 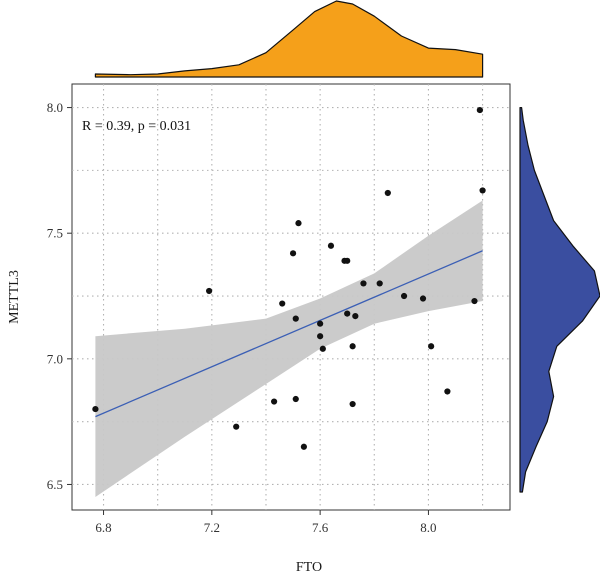 I want to click on y-density-area, so click(x=559, y=300).